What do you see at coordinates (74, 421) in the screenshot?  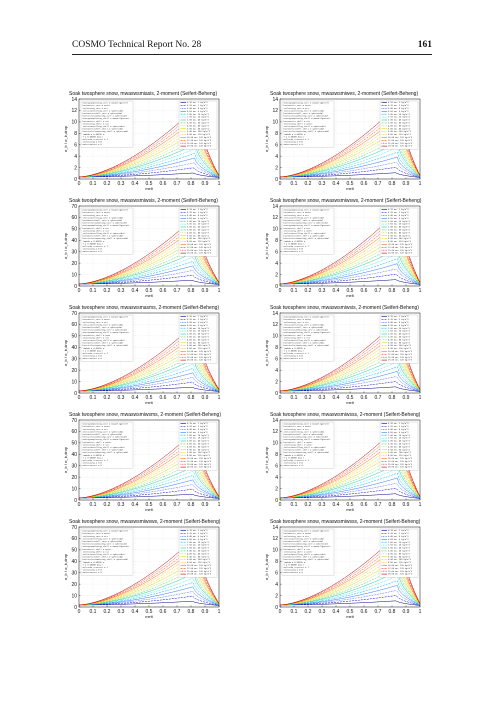 I see `y-tick-label: 70` at bounding box center [74, 421].